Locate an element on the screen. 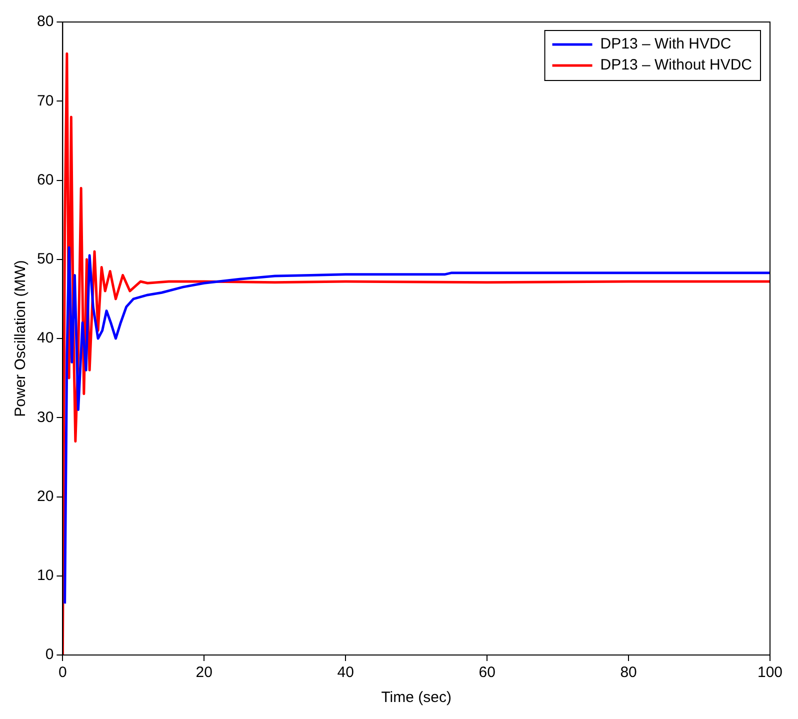 Image resolution: width=798 pixels, height=719 pixels. y-tick-label: 80 is located at coordinates (45, 21).